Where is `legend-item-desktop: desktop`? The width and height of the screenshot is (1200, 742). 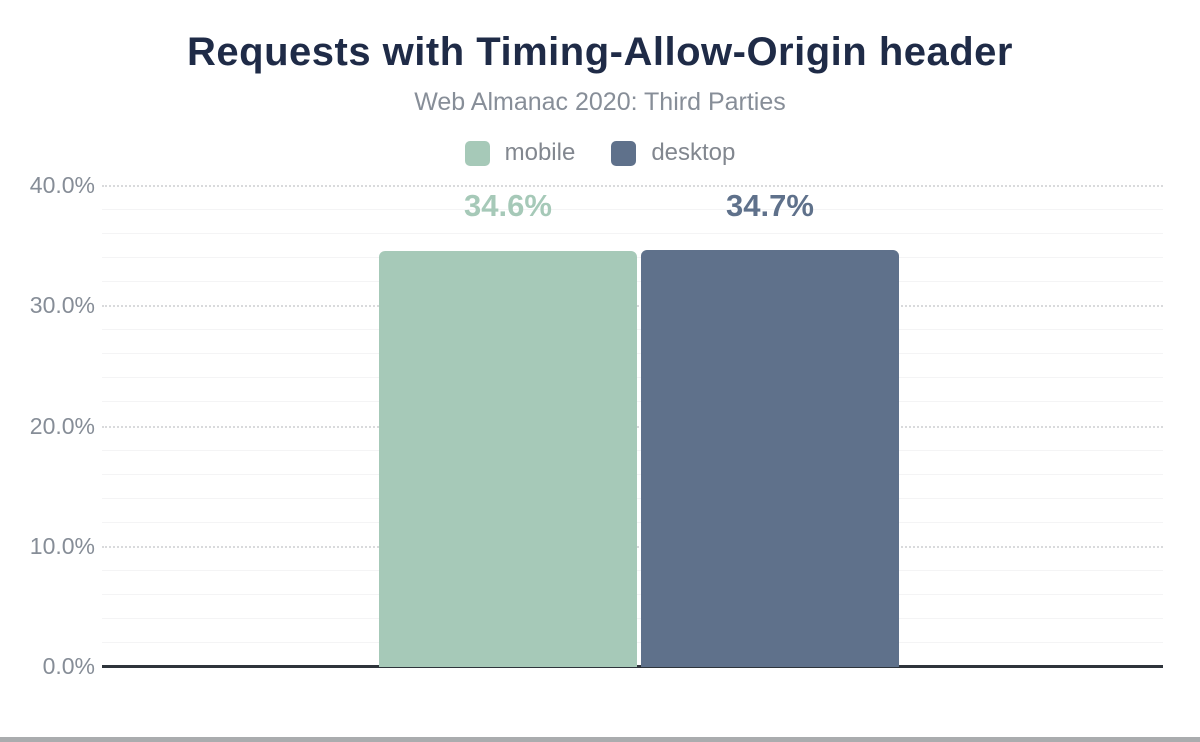
legend-item-desktop: desktop is located at coordinates (673, 153).